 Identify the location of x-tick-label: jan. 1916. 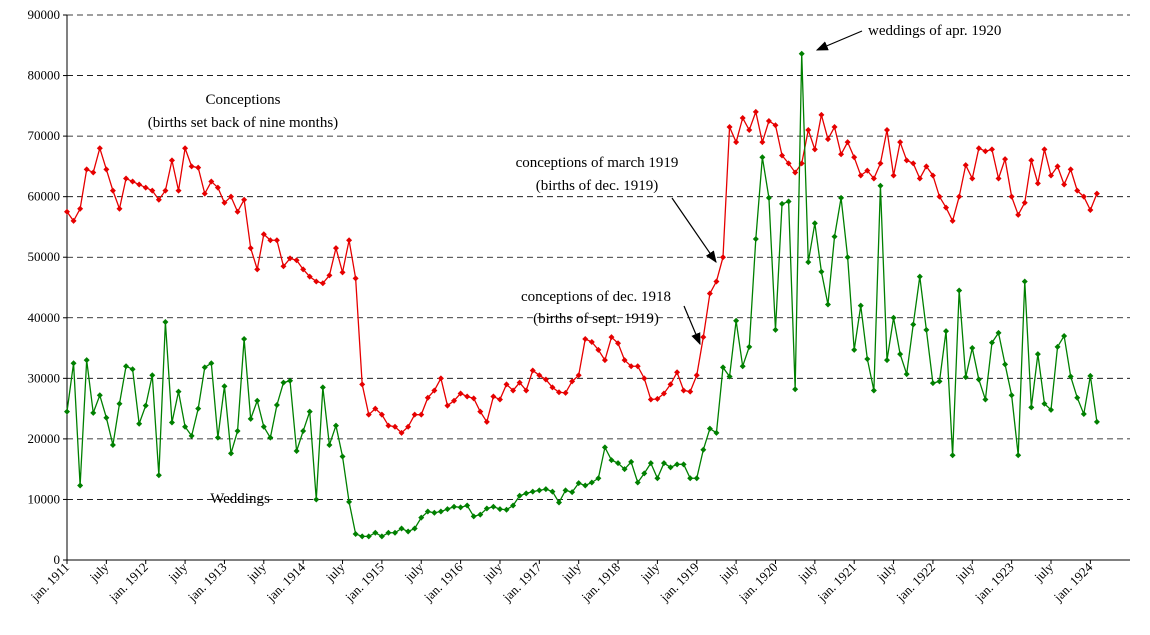
(443, 582).